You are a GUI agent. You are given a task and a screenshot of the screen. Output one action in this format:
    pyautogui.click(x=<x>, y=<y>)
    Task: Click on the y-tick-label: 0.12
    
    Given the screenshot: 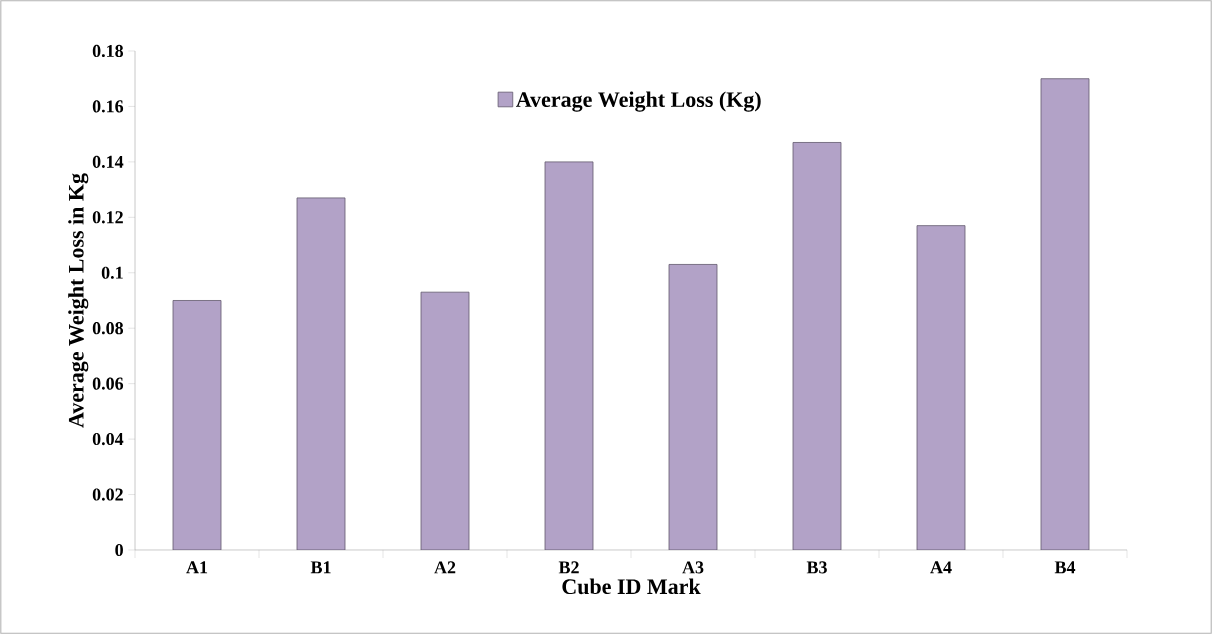 What is the action you would take?
    pyautogui.click(x=107, y=217)
    